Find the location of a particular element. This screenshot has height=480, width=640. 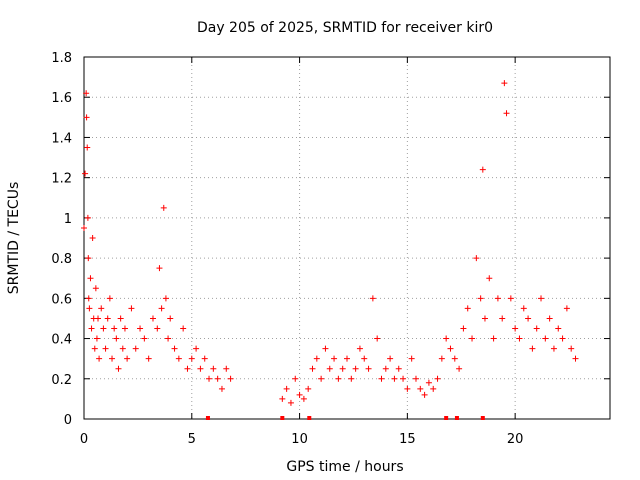

y-tick-label: 0 is located at coordinates (68, 420).